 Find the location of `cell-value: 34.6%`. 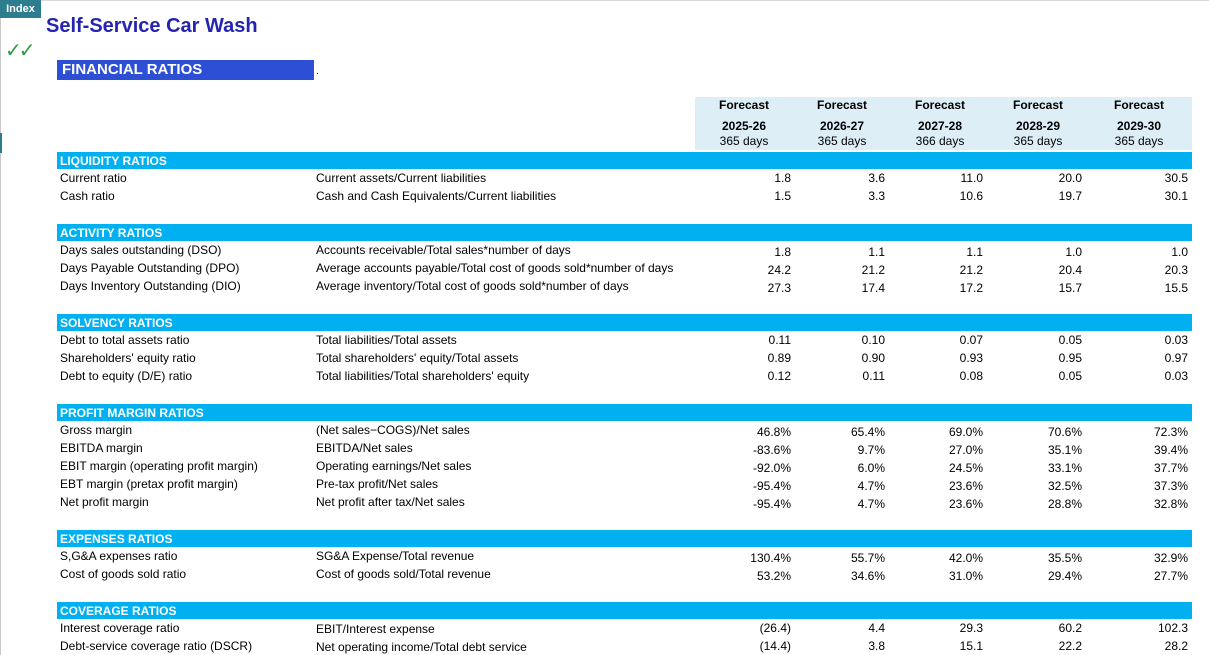

cell-value: 34.6% is located at coordinates (867, 576).